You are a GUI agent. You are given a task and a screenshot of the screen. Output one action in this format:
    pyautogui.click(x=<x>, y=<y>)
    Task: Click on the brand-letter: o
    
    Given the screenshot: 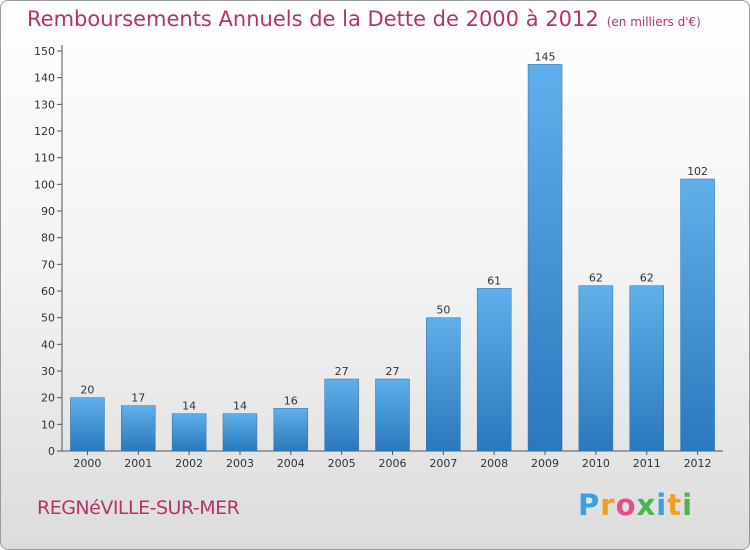 What is the action you would take?
    pyautogui.click(x=626, y=505)
    